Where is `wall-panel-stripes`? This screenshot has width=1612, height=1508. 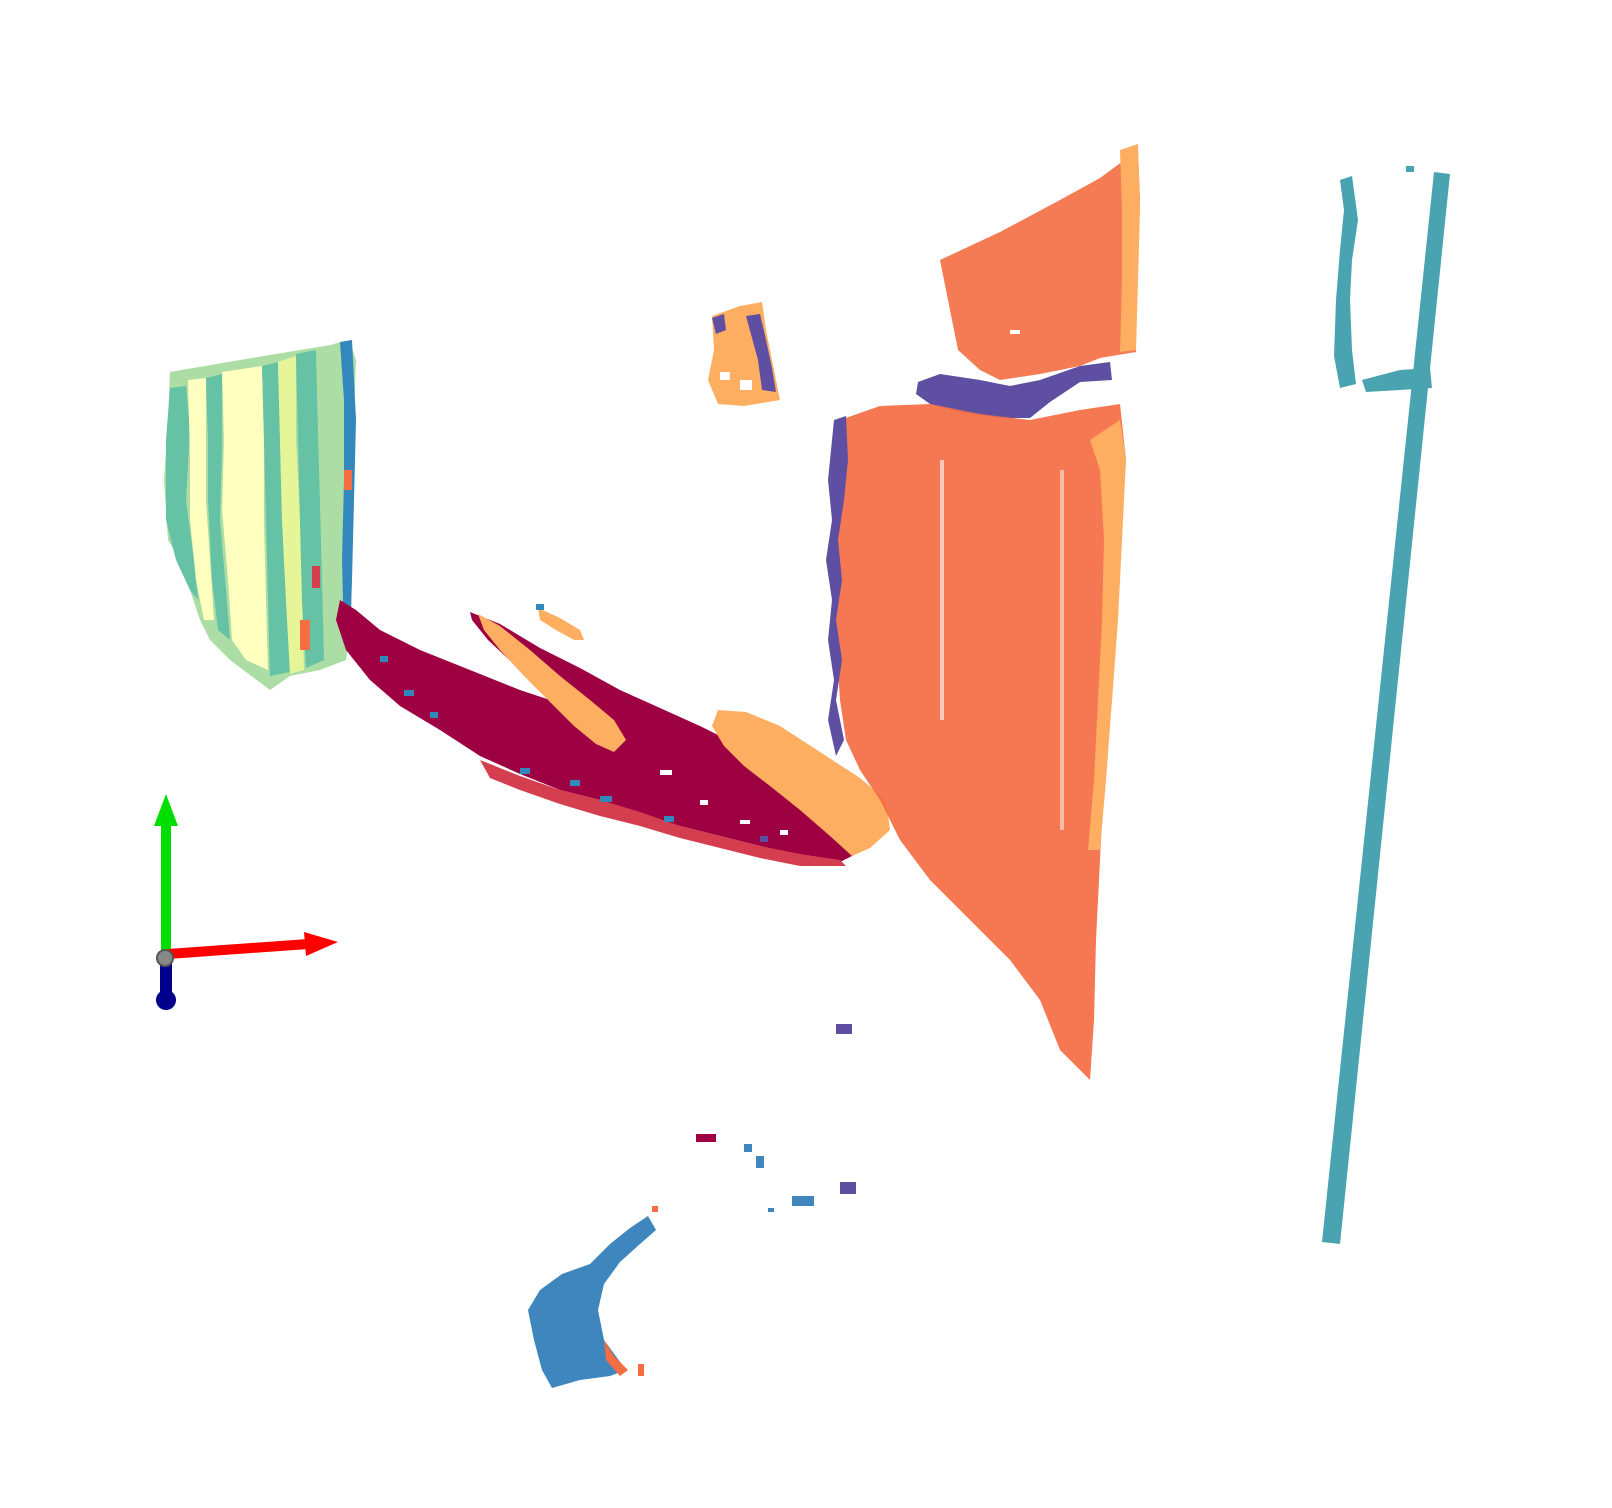
wall-panel-stripes is located at coordinates (260, 515).